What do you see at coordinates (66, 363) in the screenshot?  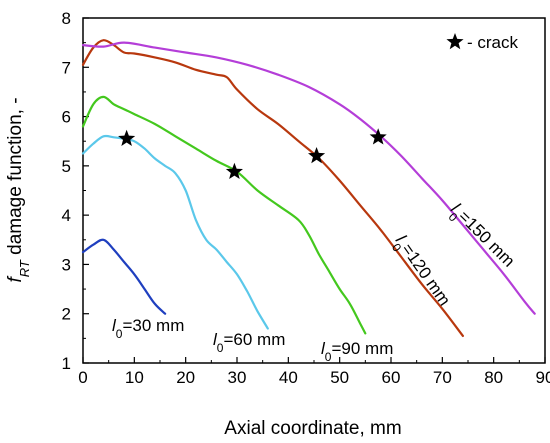 I see `y-tick-label: 1` at bounding box center [66, 363].